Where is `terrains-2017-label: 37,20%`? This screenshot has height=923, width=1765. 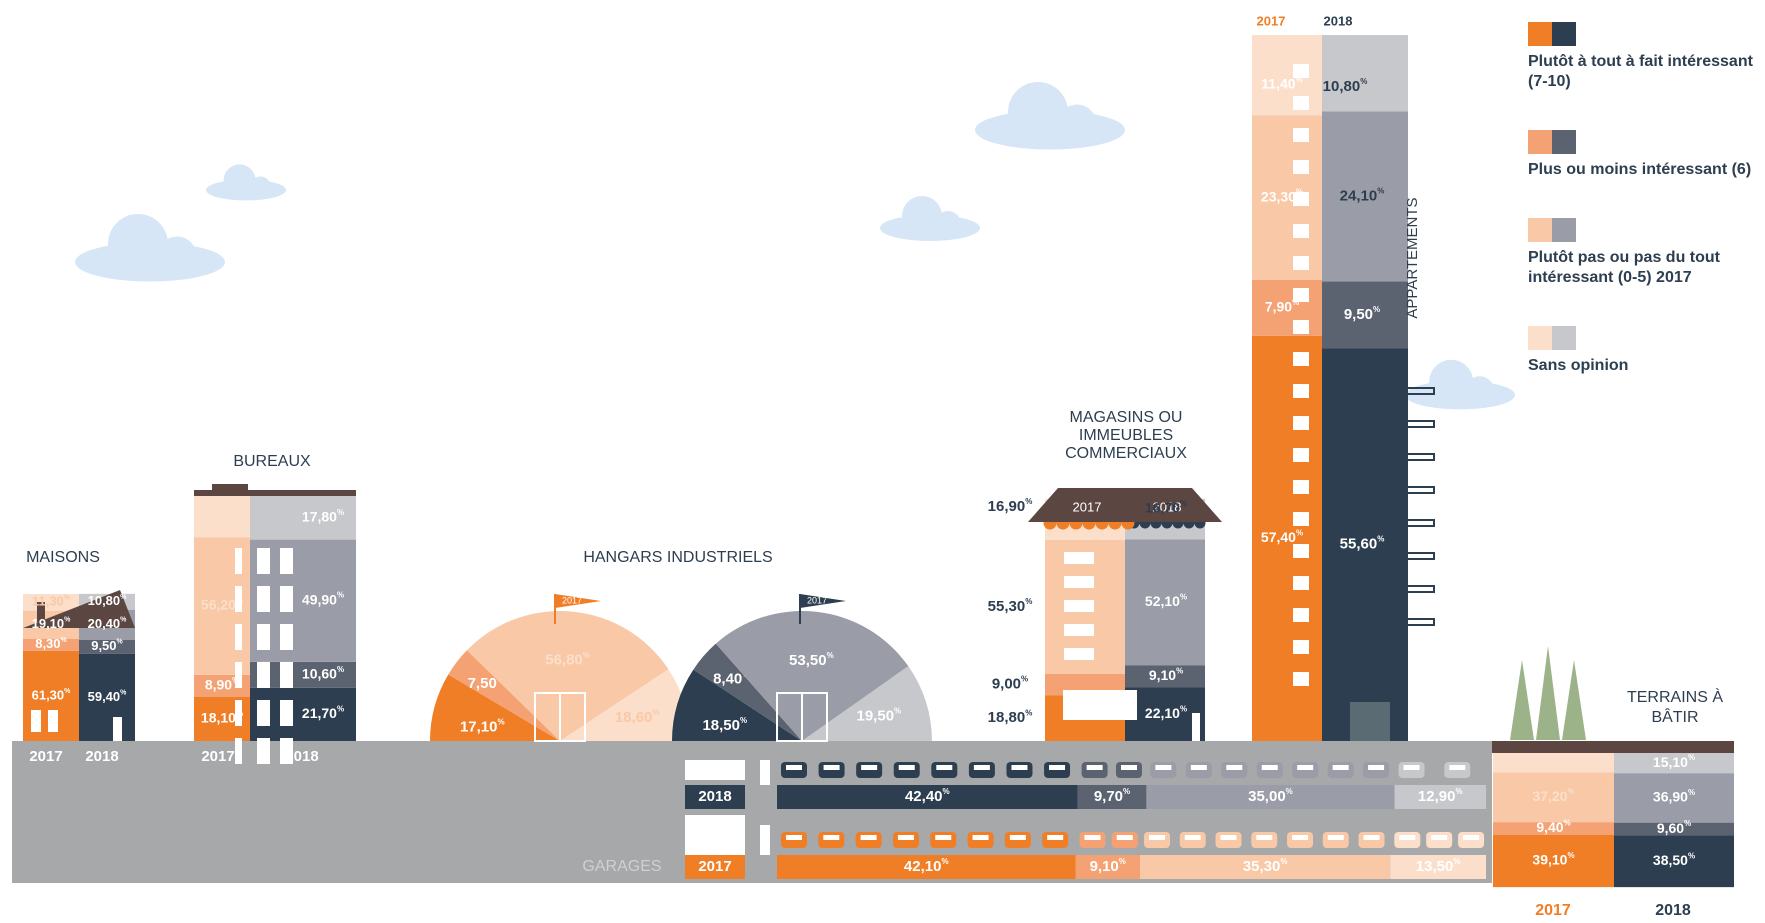 terrains-2017-label: 37,20% is located at coordinates (1553, 795).